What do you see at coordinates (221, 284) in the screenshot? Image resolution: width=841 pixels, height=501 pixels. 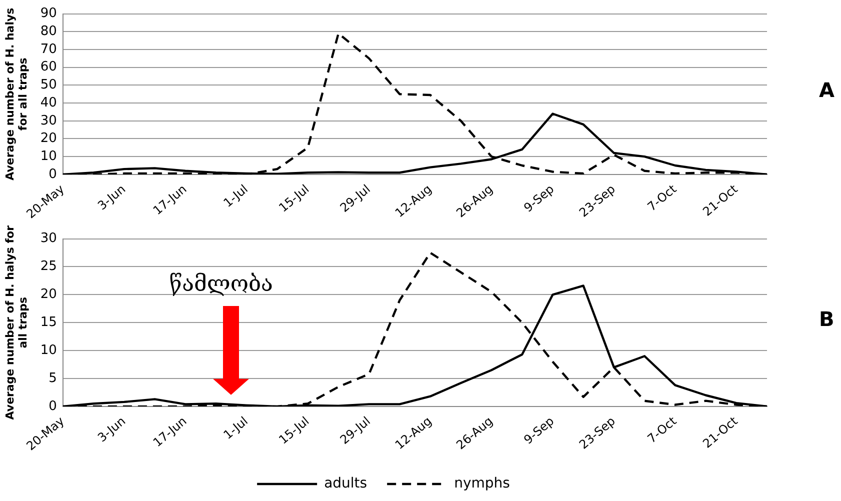 I see `annotation: წამლობა` at bounding box center [221, 284].